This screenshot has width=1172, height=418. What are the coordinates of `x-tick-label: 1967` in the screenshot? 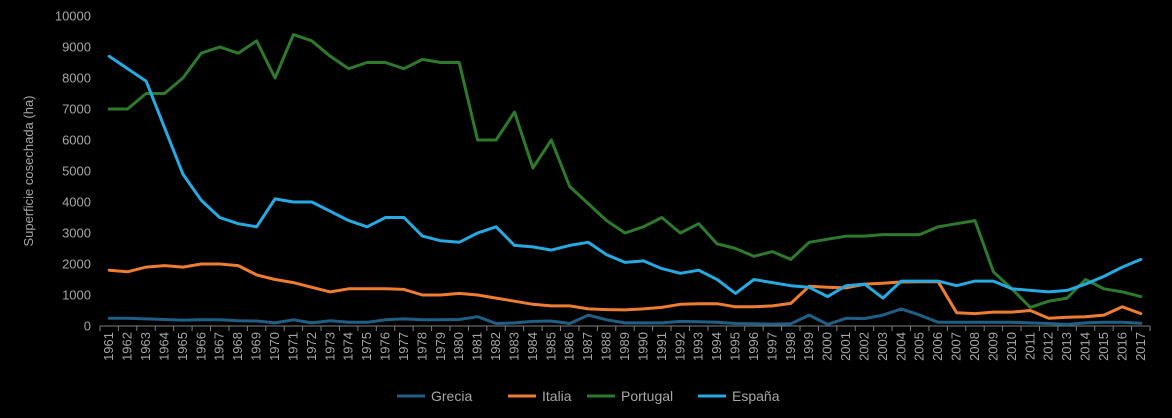 It's located at (219, 346).